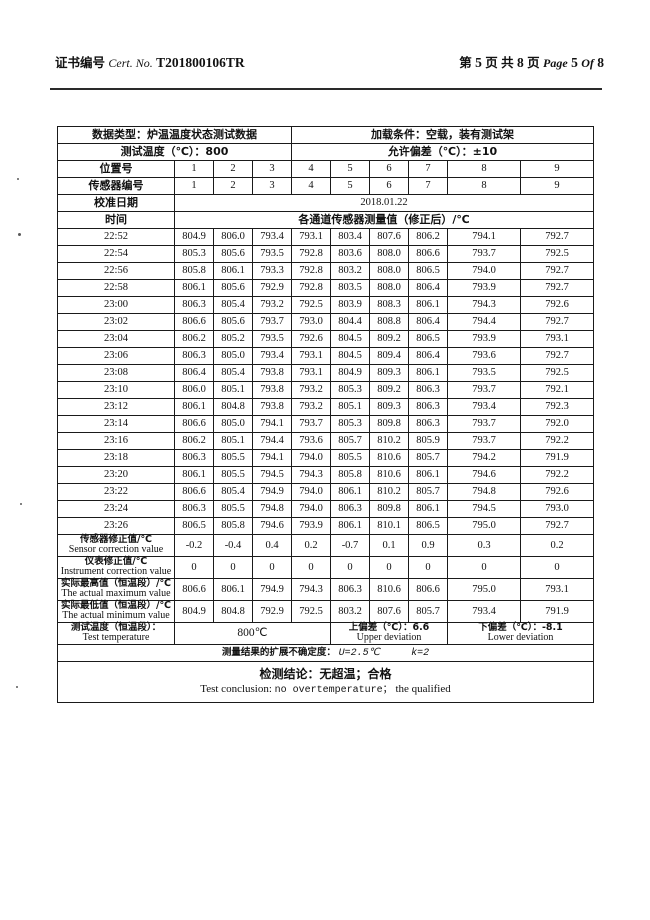 The width and height of the screenshot is (650, 920). Describe the element at coordinates (389, 590) in the screenshot. I see `actual-maximum-value: 810.6` at that location.